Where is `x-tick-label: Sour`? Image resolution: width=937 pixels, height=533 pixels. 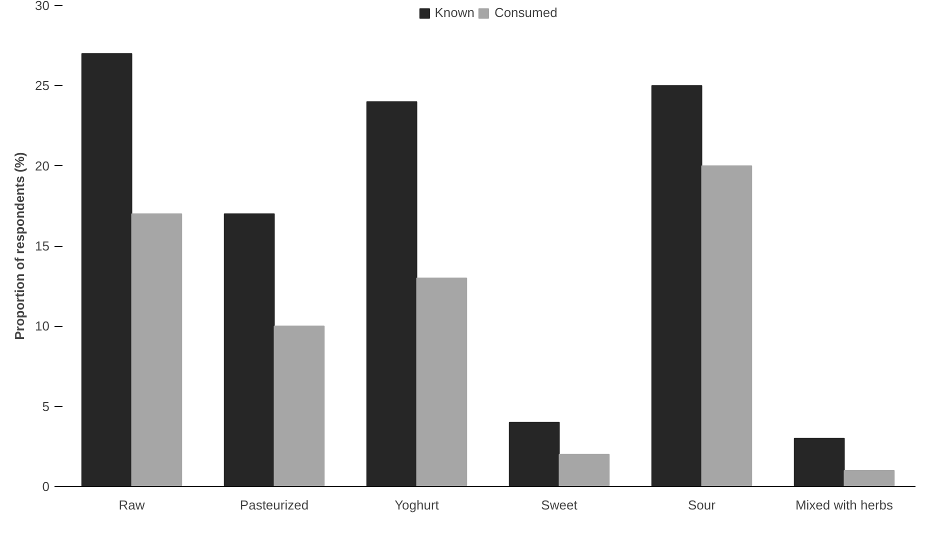 x-tick-label: Sour is located at coordinates (702, 505).